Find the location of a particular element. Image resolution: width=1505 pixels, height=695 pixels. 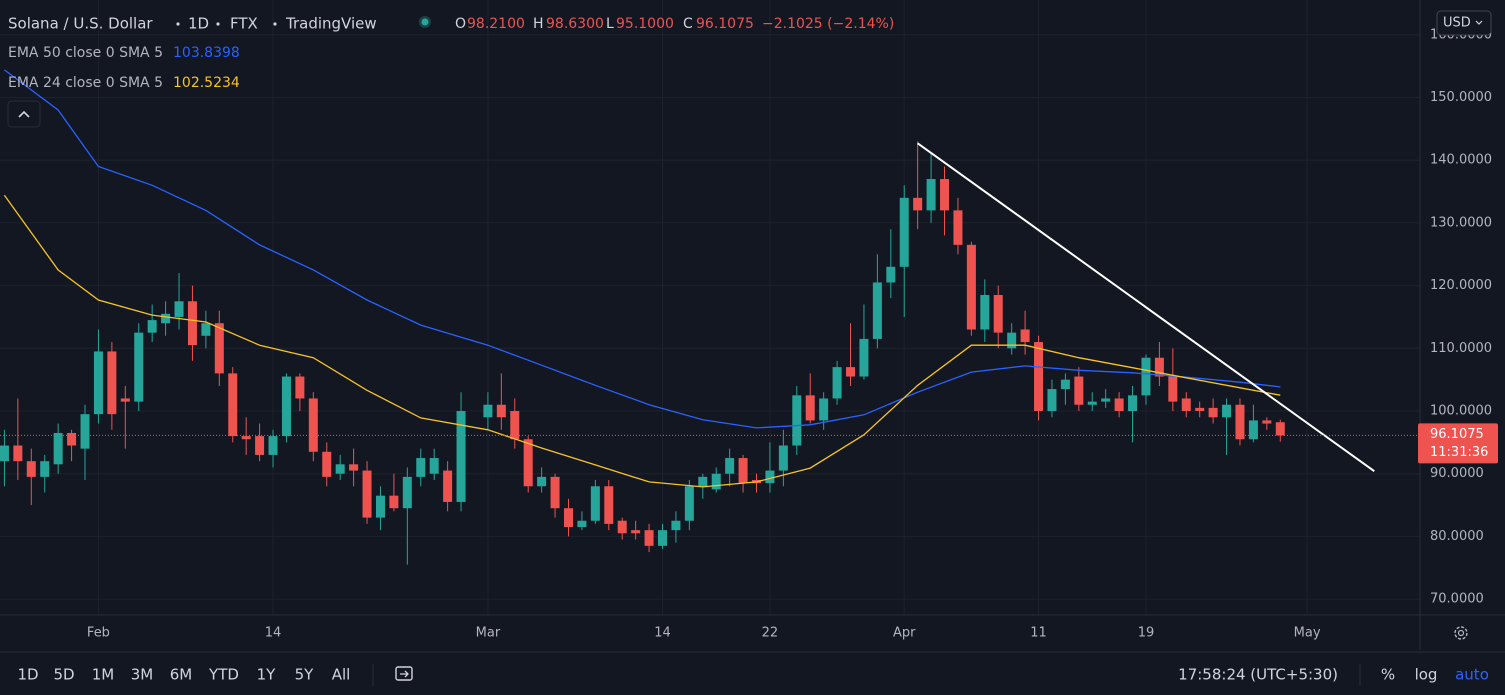

scale-option: auto is located at coordinates (1472, 675).